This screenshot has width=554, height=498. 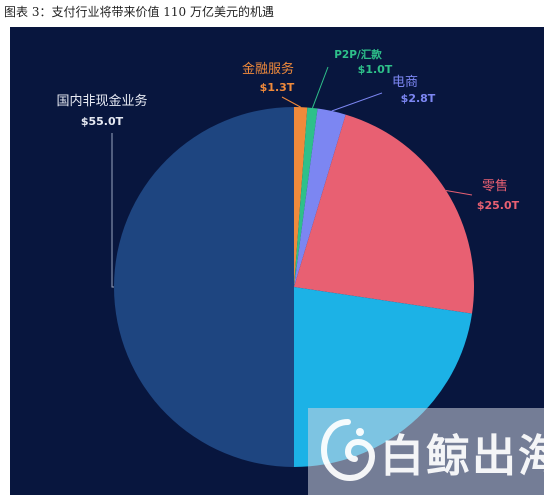 What do you see at coordinates (467, 456) in the screenshot?
I see `watermark-text: 白鲸出海` at bounding box center [467, 456].